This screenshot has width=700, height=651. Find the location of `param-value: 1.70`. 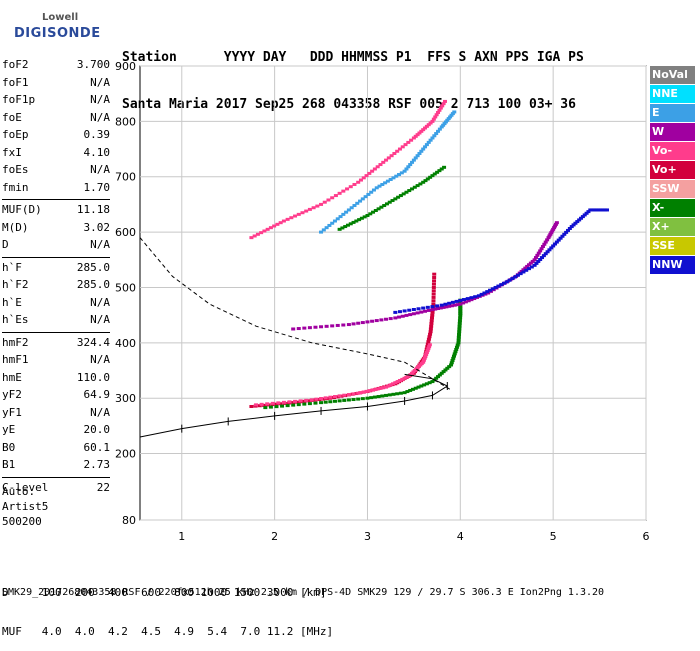

param-value: 1.70 is located at coordinates (97, 187).